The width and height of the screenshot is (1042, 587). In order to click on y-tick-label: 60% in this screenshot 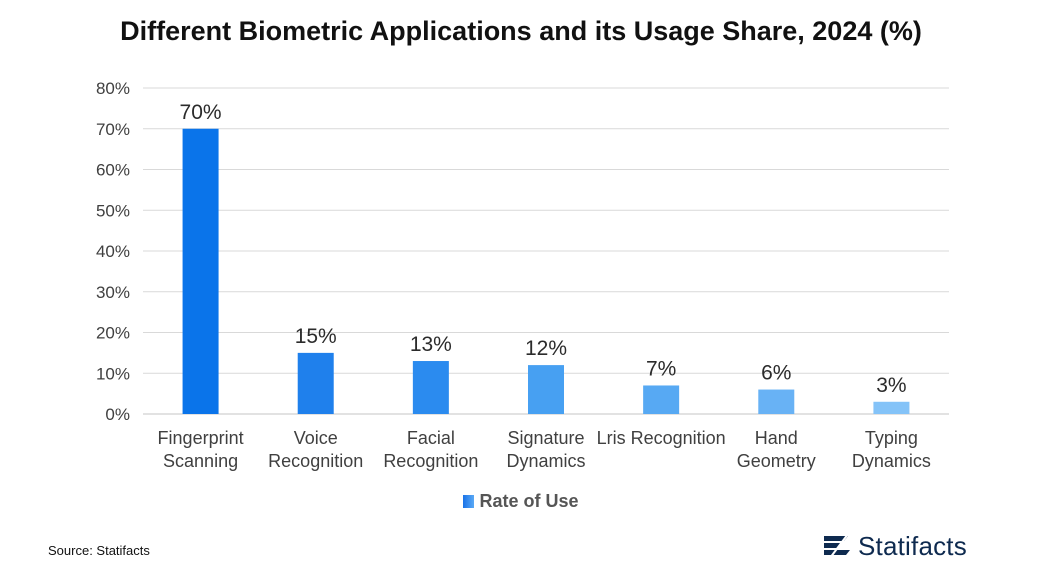, I will do `click(113, 170)`.